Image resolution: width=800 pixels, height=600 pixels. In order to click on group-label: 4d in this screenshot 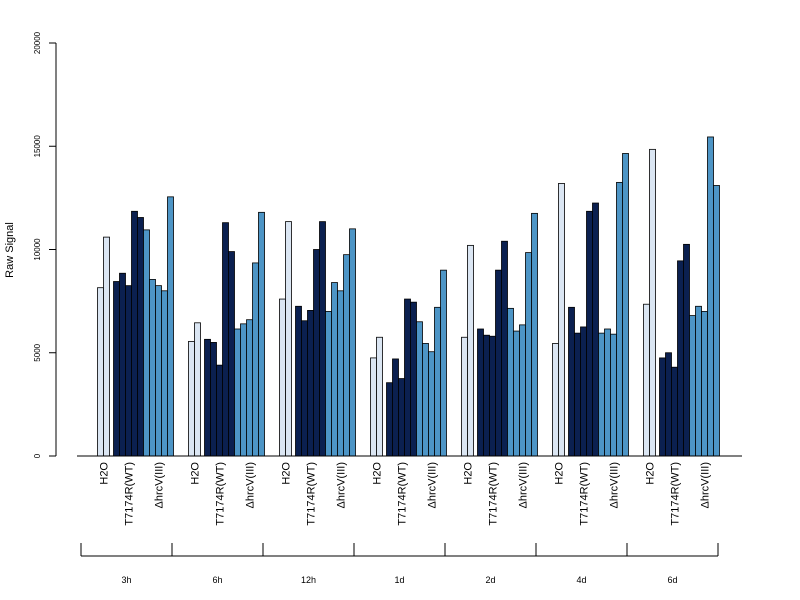, I will do `click(581, 580)`.